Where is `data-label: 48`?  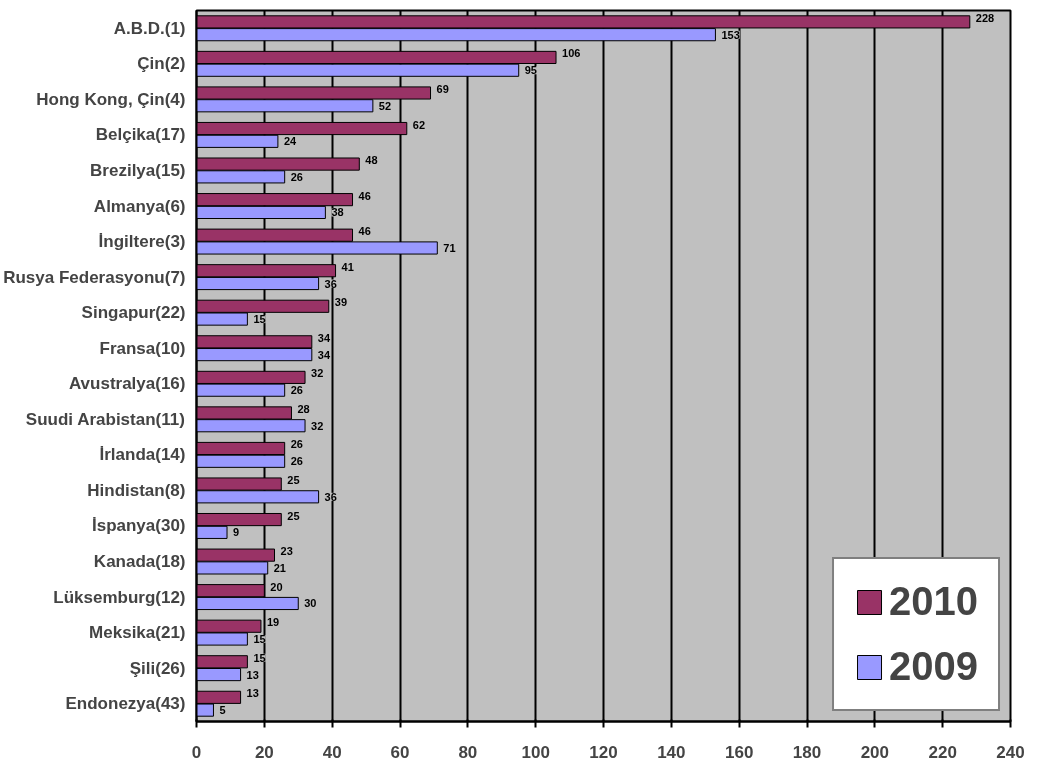
data-label: 48 is located at coordinates (371, 160).